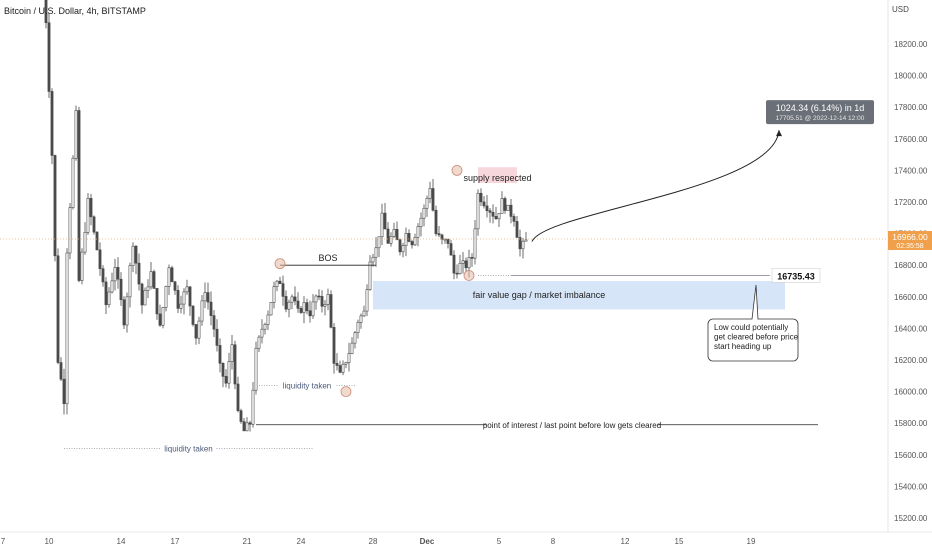  What do you see at coordinates (572, 424) in the screenshot?
I see `poi-label-bg` at bounding box center [572, 424].